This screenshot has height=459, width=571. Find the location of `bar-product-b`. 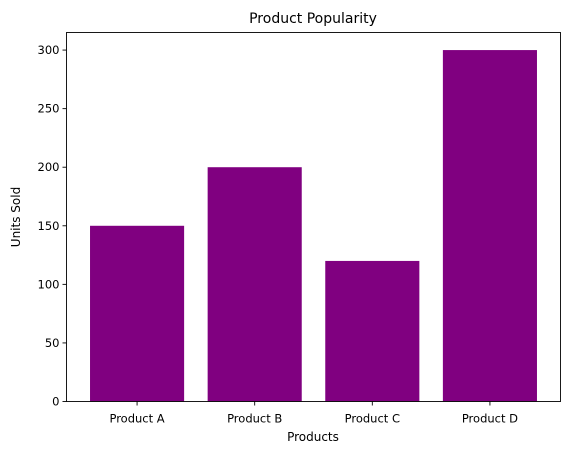

bar-product-b is located at coordinates (254, 284).